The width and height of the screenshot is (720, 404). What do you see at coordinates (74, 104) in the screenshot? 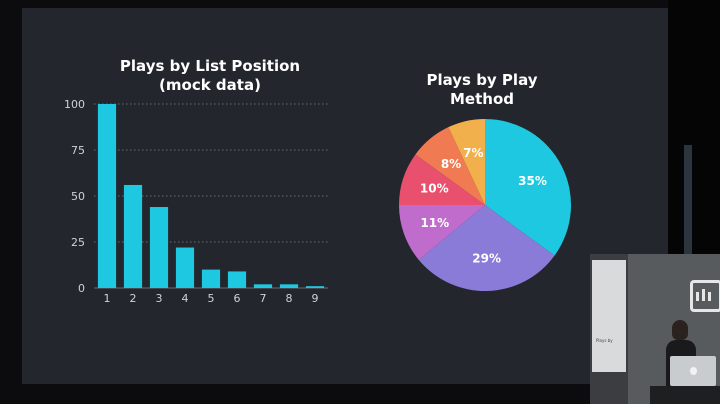
I see `y-tick-label: 100` at bounding box center [74, 104].